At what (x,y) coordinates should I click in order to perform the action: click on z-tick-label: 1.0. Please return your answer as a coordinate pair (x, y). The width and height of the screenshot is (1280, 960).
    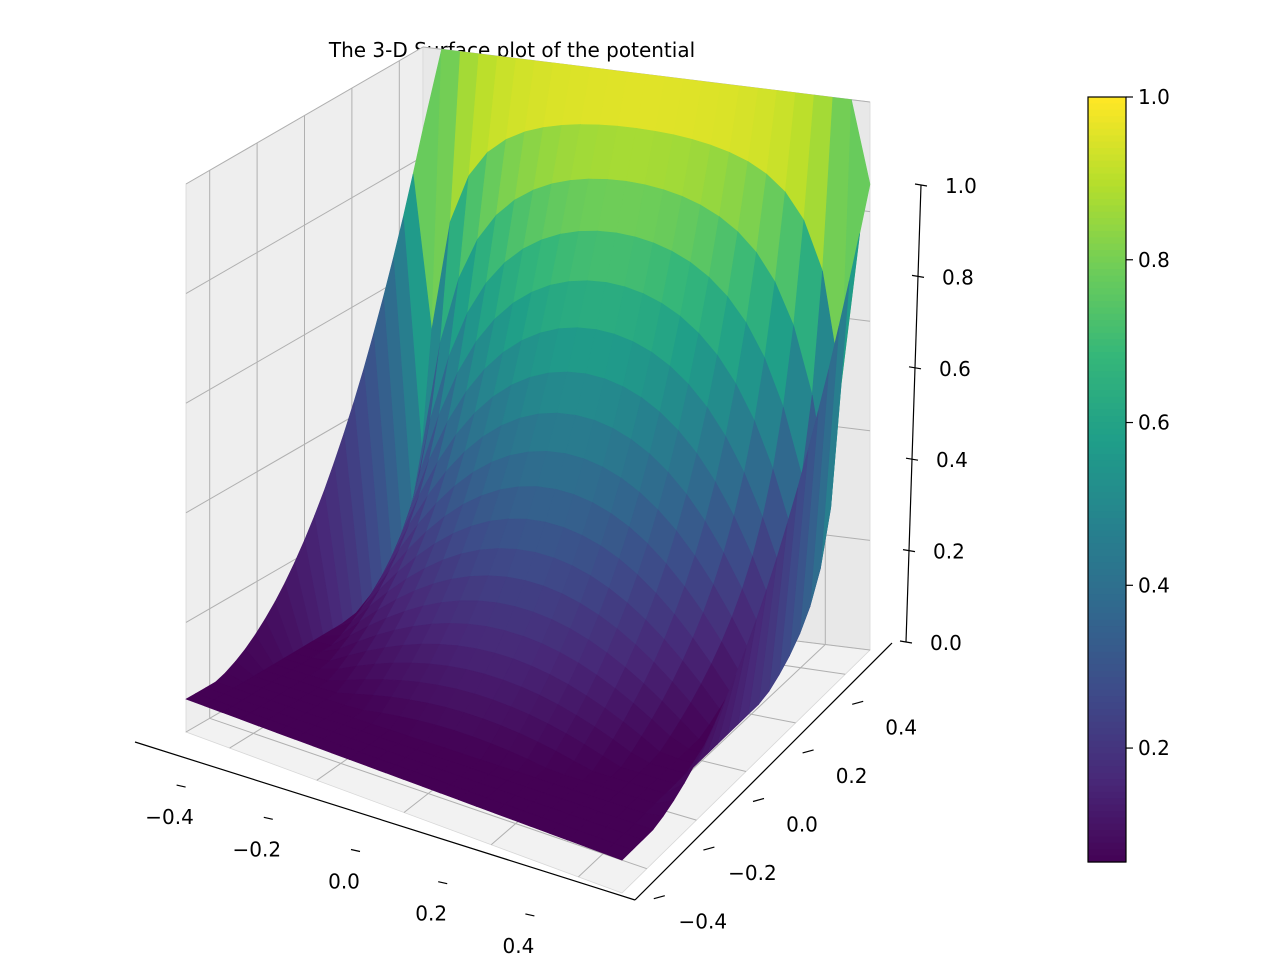
    Looking at the image, I should click on (961, 186).